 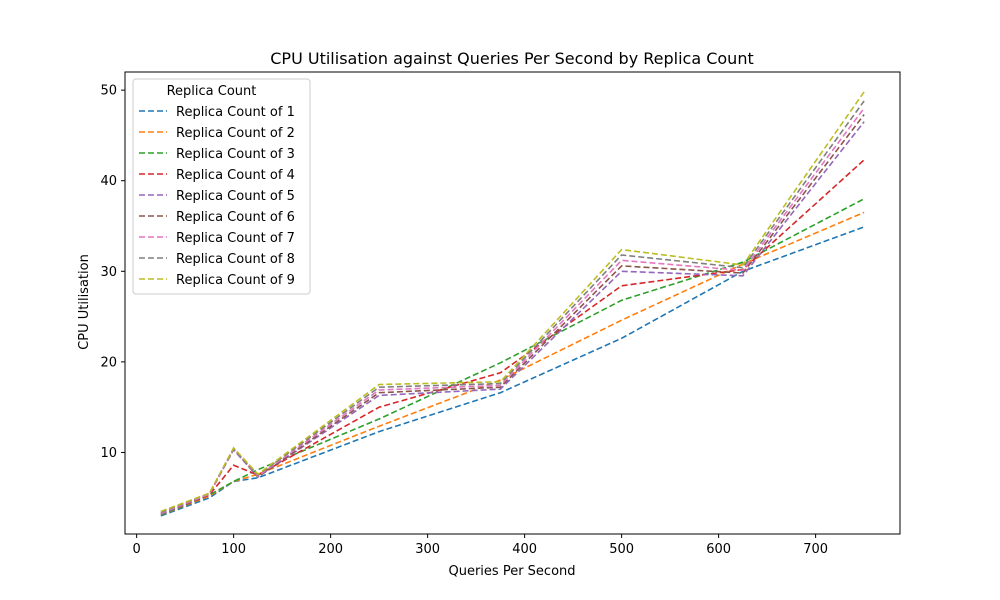 I want to click on x-tick-label: 100, so click(x=233, y=549).